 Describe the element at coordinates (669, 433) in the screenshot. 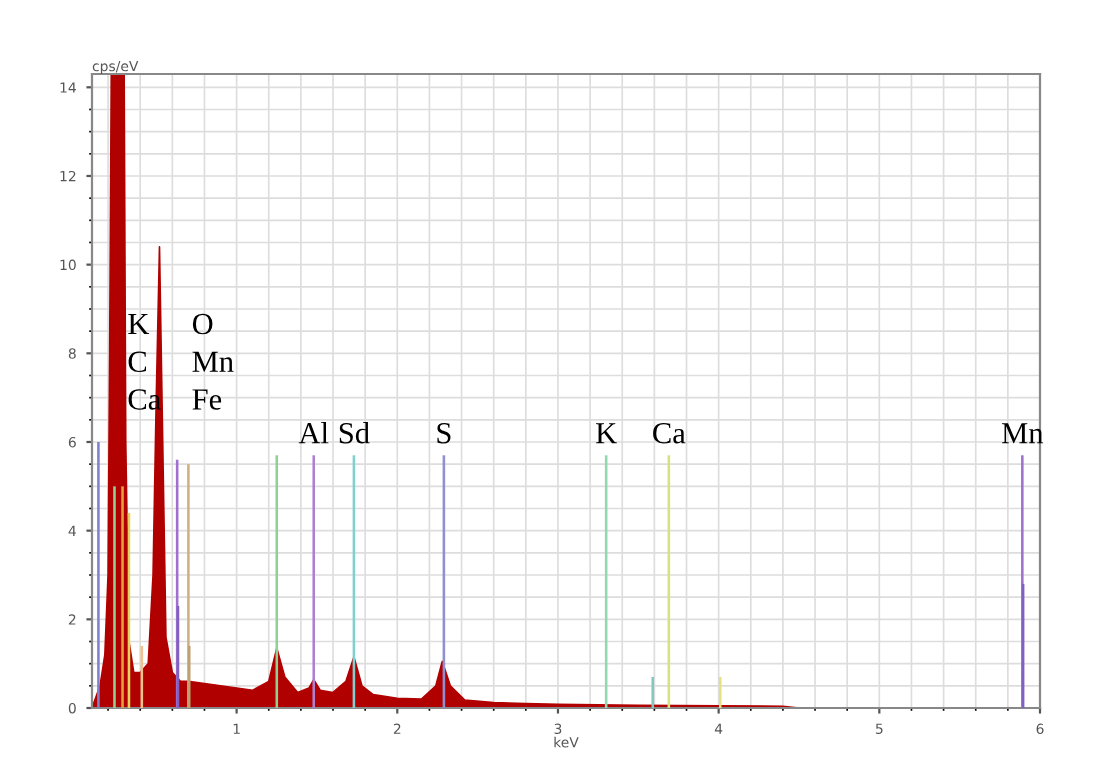

I see `annotation: Ca` at that location.